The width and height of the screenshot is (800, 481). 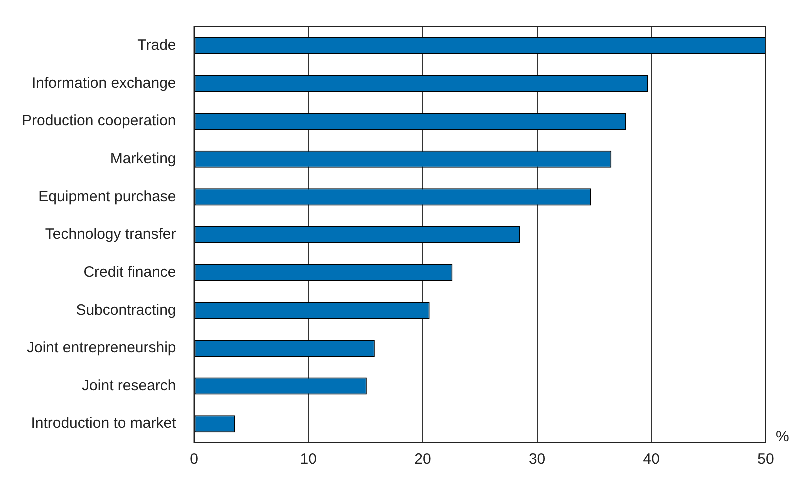 What do you see at coordinates (651, 459) in the screenshot?
I see `x-tick-label: 40` at bounding box center [651, 459].